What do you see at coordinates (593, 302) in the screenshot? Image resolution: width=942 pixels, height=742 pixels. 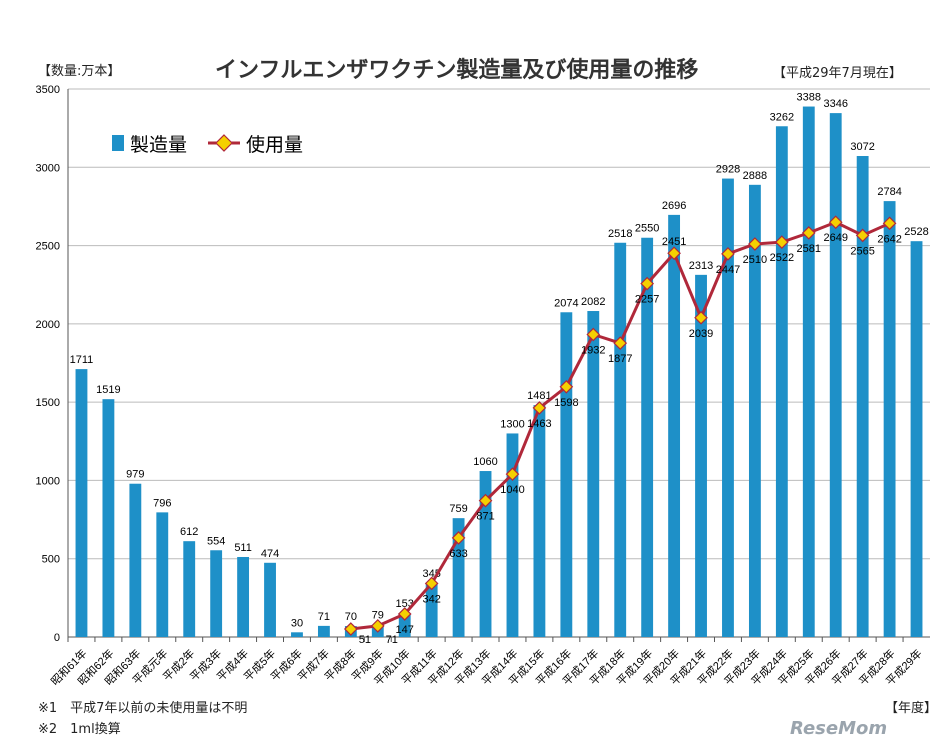 I see `bar-data-label: 2082` at bounding box center [593, 302].